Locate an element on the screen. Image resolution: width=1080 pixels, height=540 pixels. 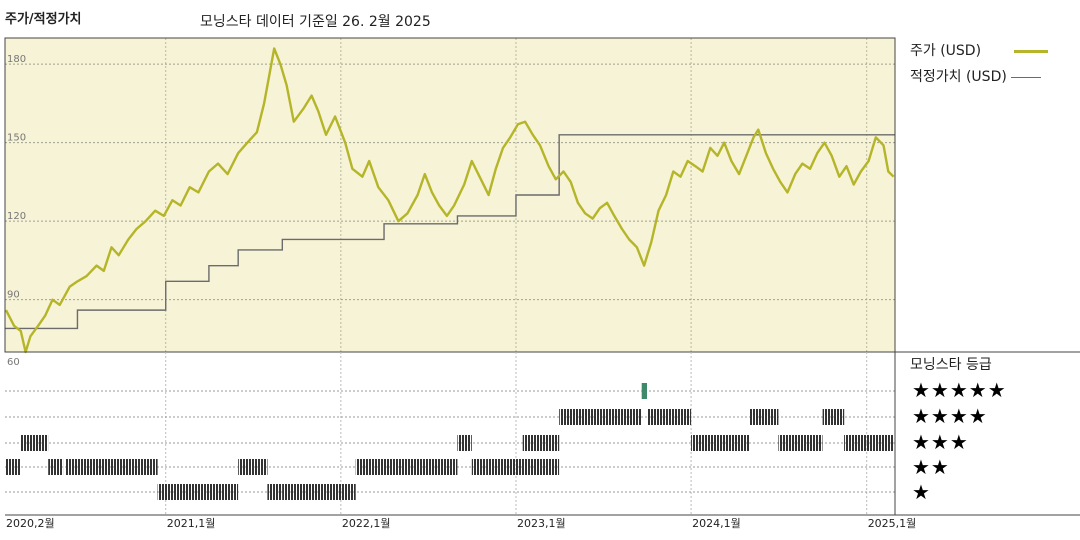
rating-top-tick: 60 is located at coordinates (13, 362).